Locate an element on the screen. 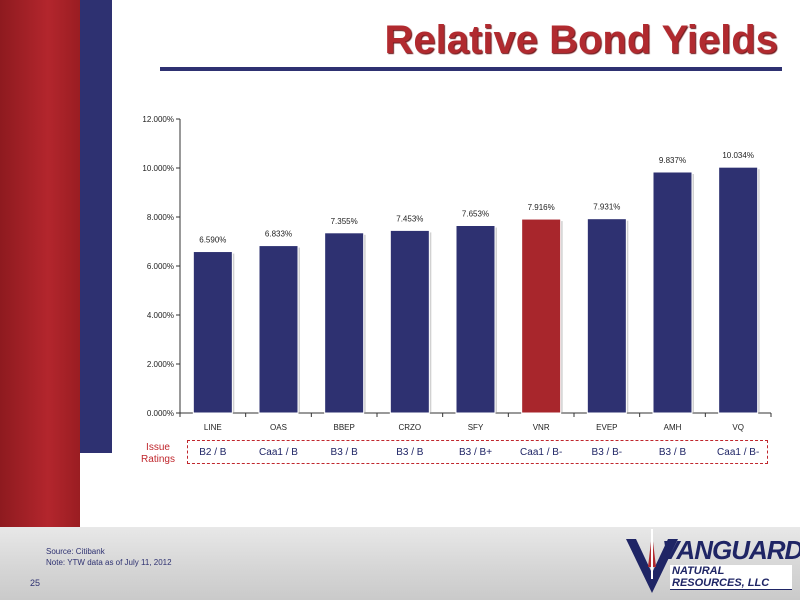 The width and height of the screenshot is (800, 600). data-label: 7.931% is located at coordinates (606, 207).